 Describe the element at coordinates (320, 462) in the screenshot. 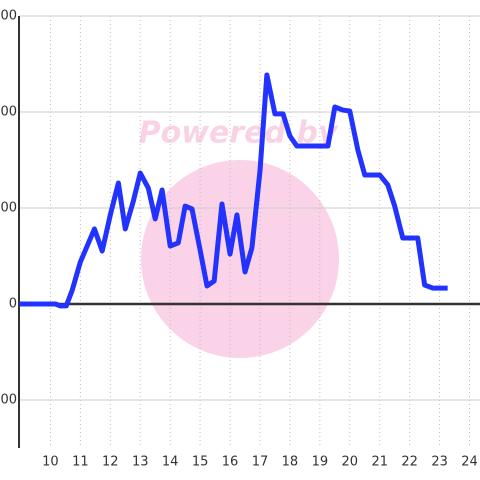

I see `x-tick-label: 19` at that location.